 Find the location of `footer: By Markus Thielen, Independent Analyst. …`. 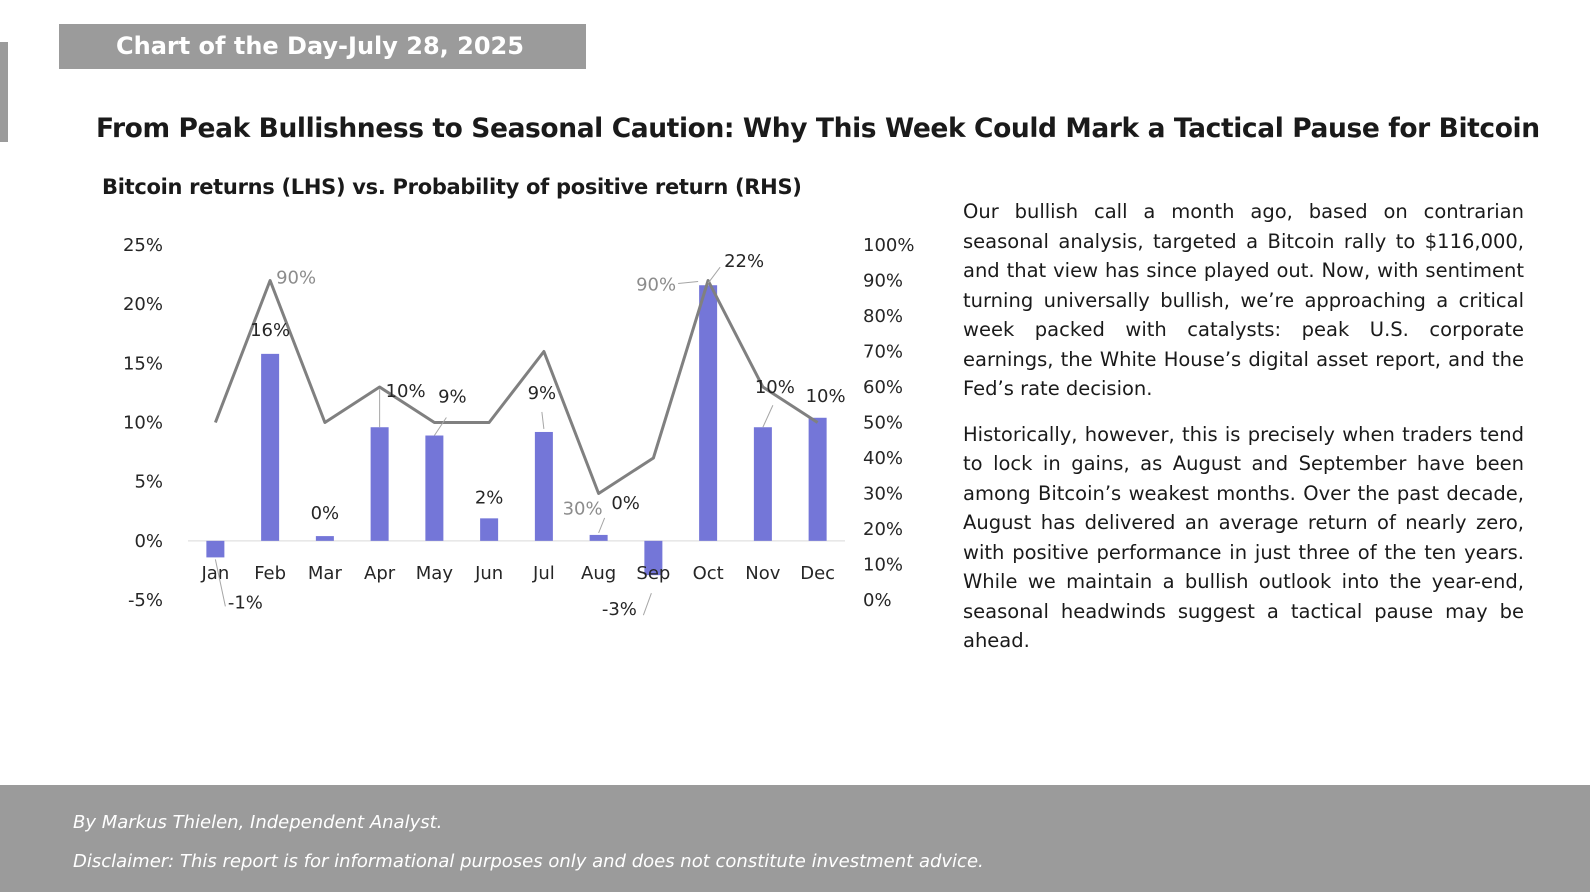

footer: By Markus Thielen, Independent Analyst. … is located at coordinates (795, 838).